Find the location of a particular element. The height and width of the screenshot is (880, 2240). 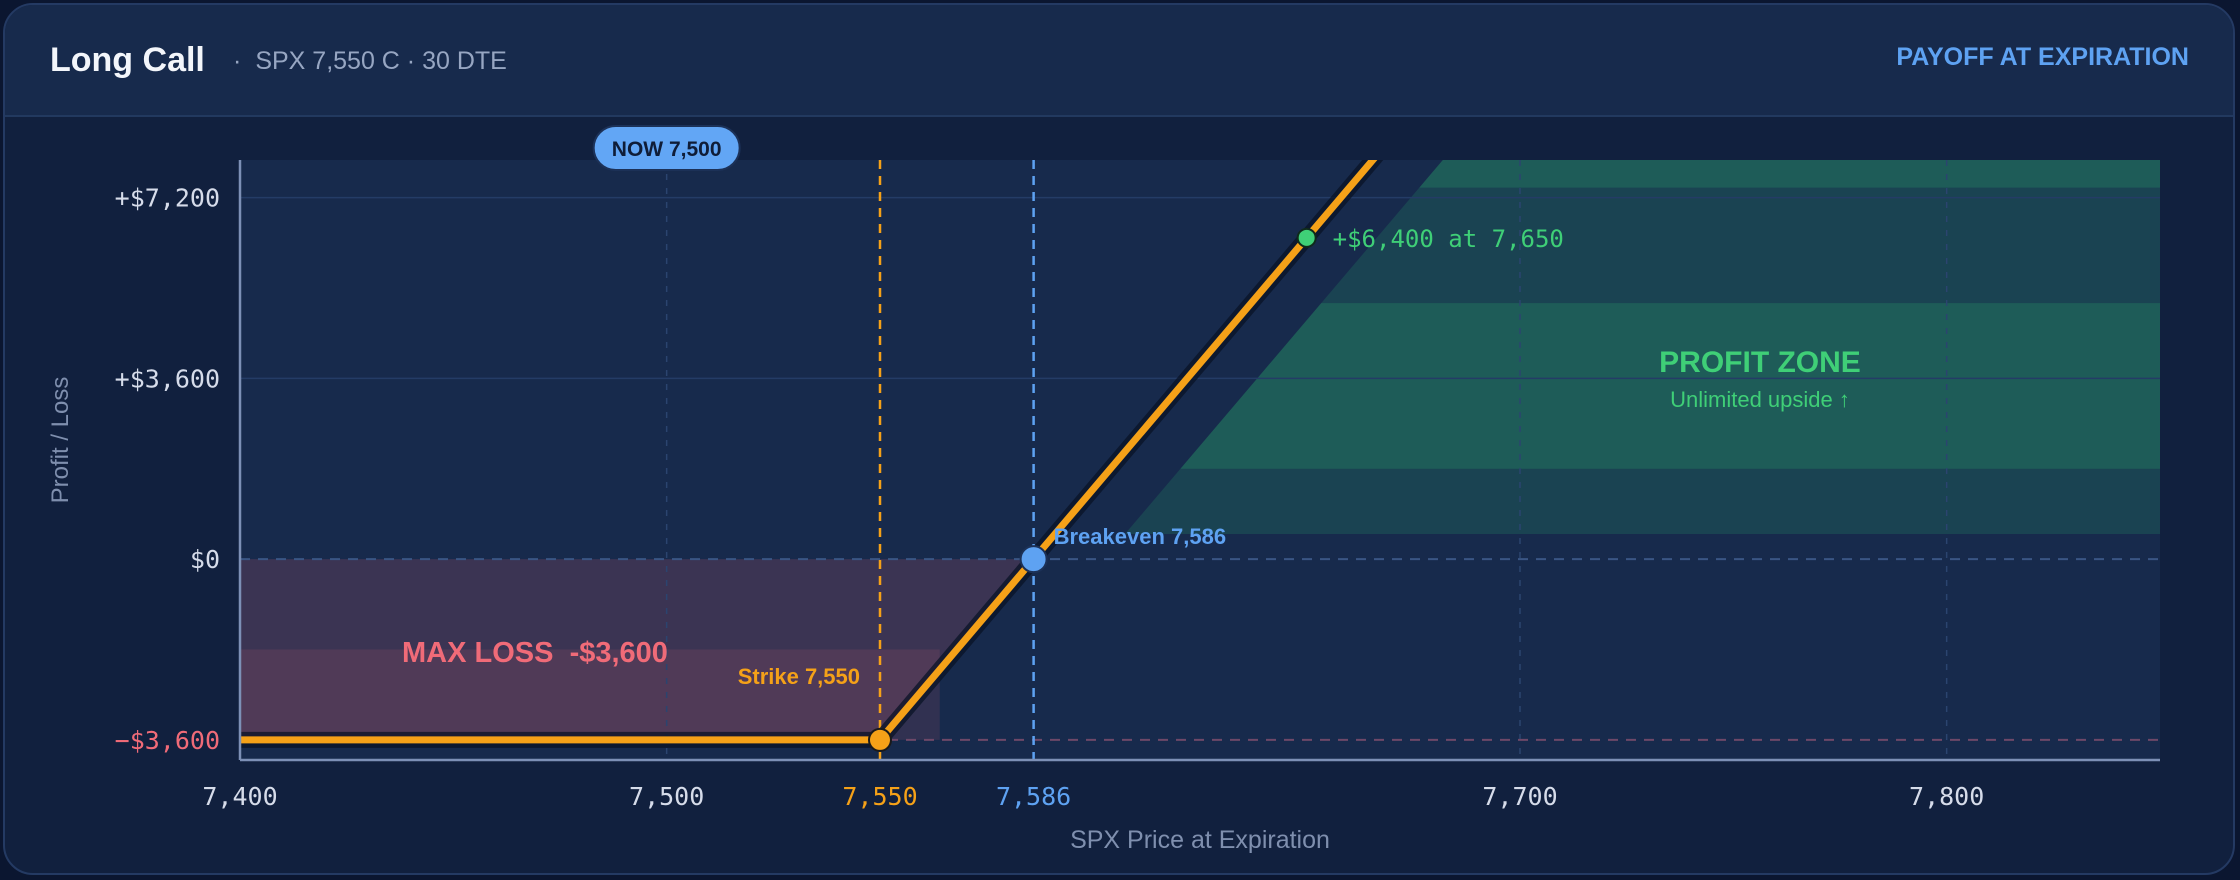

y-tick-label: −$3,600 is located at coordinates (167, 740).